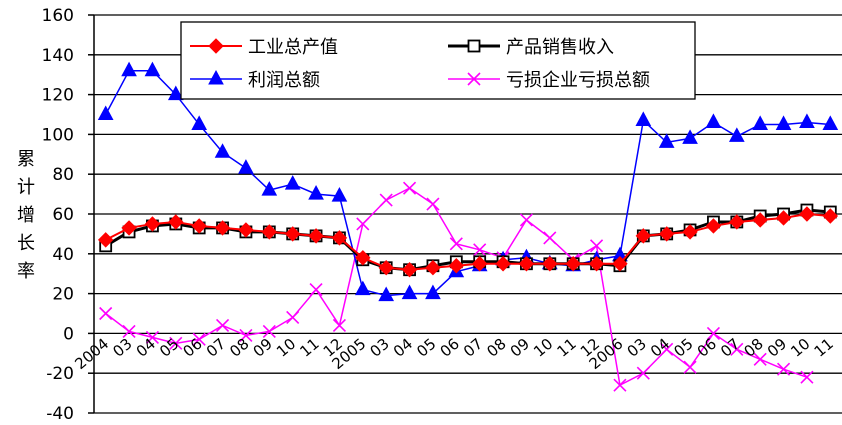 This screenshot has width=842, height=425. Describe the element at coordinates (450, 348) in the screenshot. I see `x-tick-label: 06` at that location.